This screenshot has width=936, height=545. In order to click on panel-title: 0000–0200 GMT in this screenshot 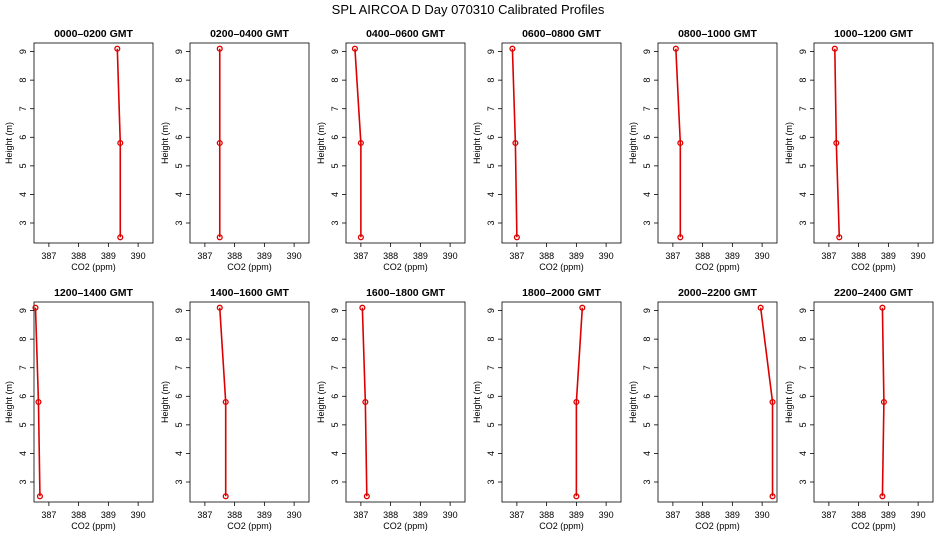, I will do `click(93, 34)`.